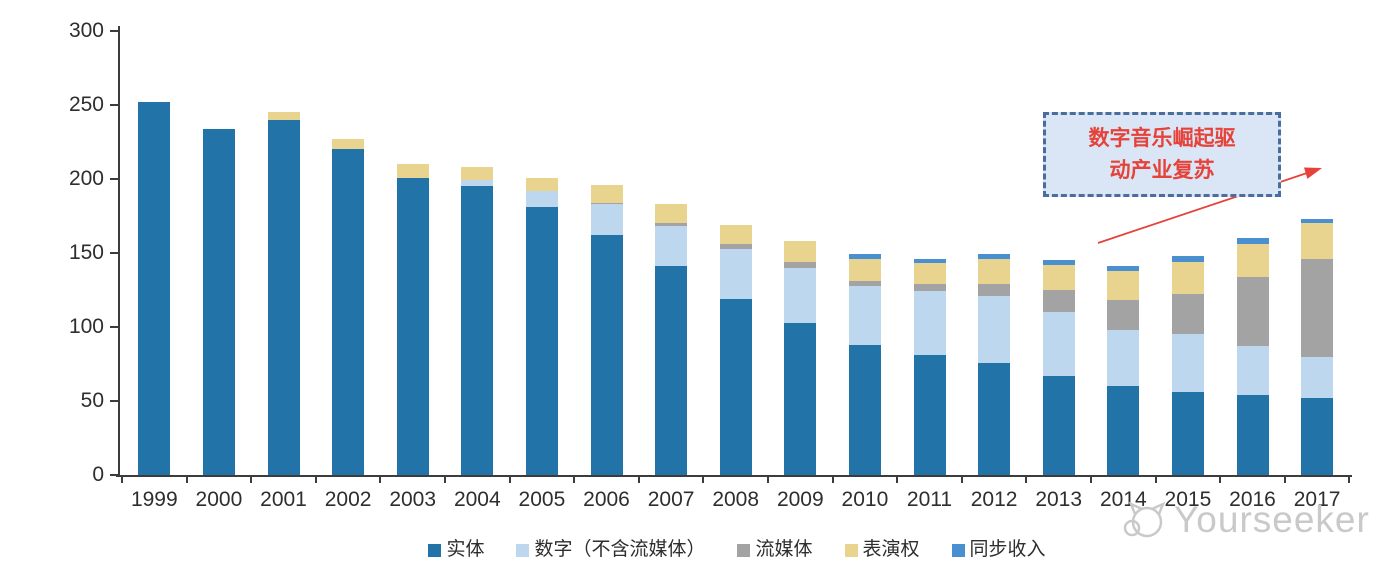 The height and width of the screenshot is (582, 1398). I want to click on x-tick-label: 2012, so click(994, 499).